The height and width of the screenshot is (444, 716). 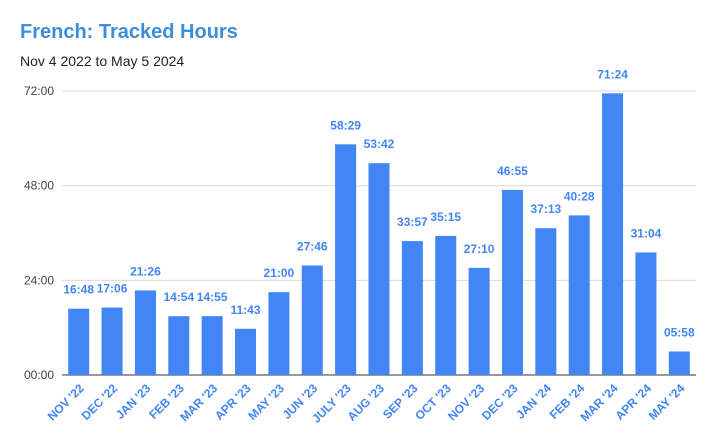 What do you see at coordinates (500, 402) in the screenshot?
I see `x-tick-label: DEC '23` at bounding box center [500, 402].